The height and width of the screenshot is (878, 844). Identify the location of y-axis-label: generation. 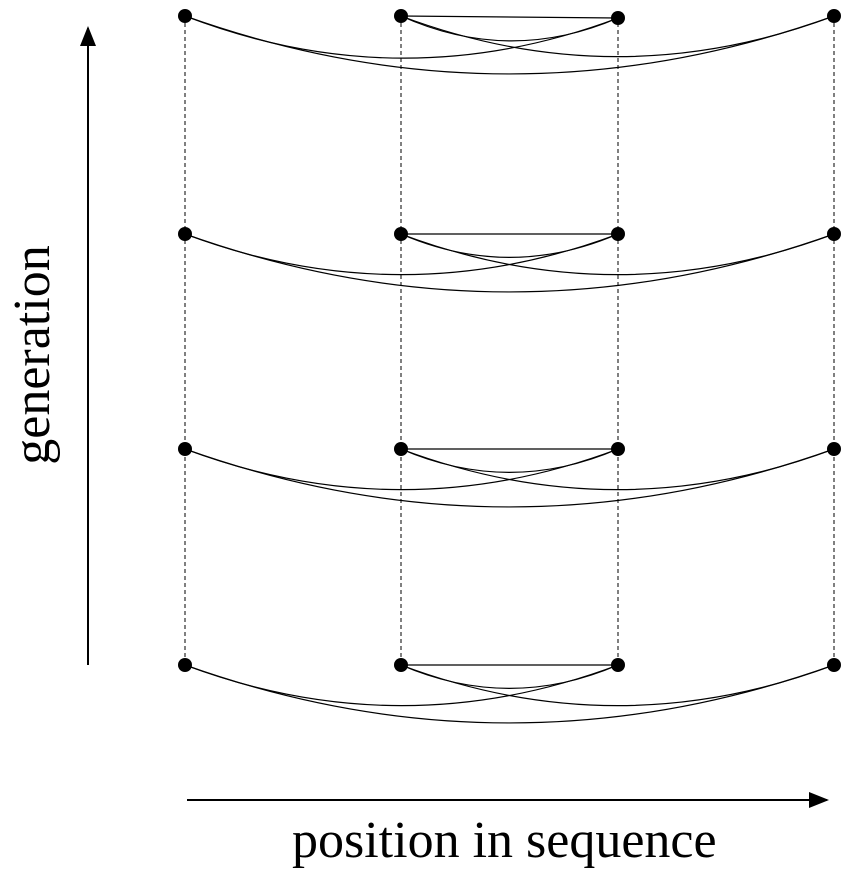
(32, 355).